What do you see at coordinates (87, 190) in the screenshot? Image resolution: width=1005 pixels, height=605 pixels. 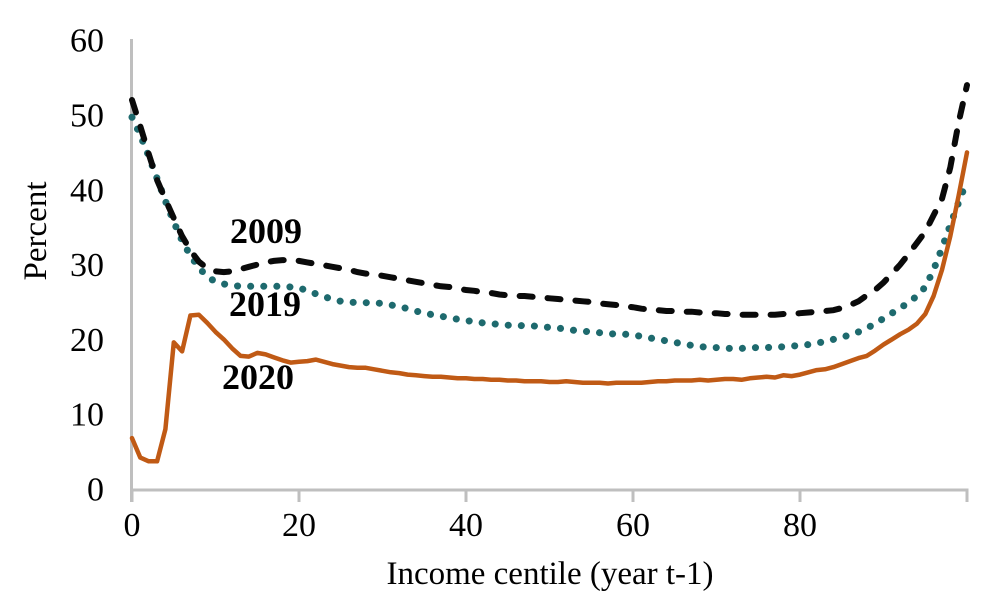 I see `y-tick-label-40: 40` at bounding box center [87, 190].